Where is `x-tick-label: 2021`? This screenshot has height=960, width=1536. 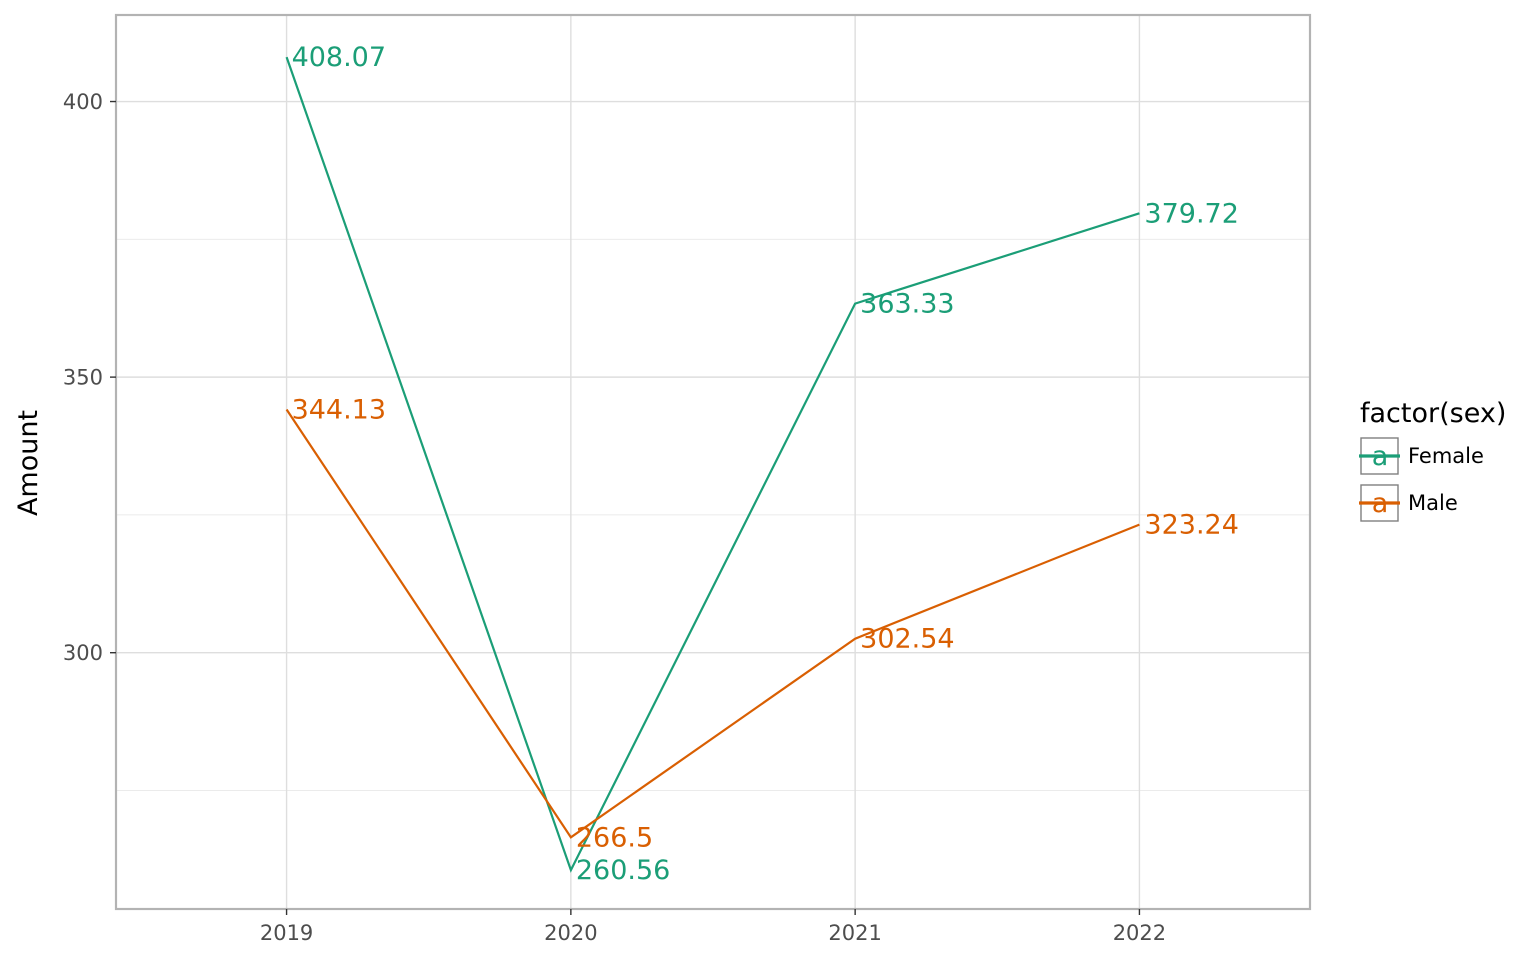
x-tick-label: 2021 is located at coordinates (854, 933).